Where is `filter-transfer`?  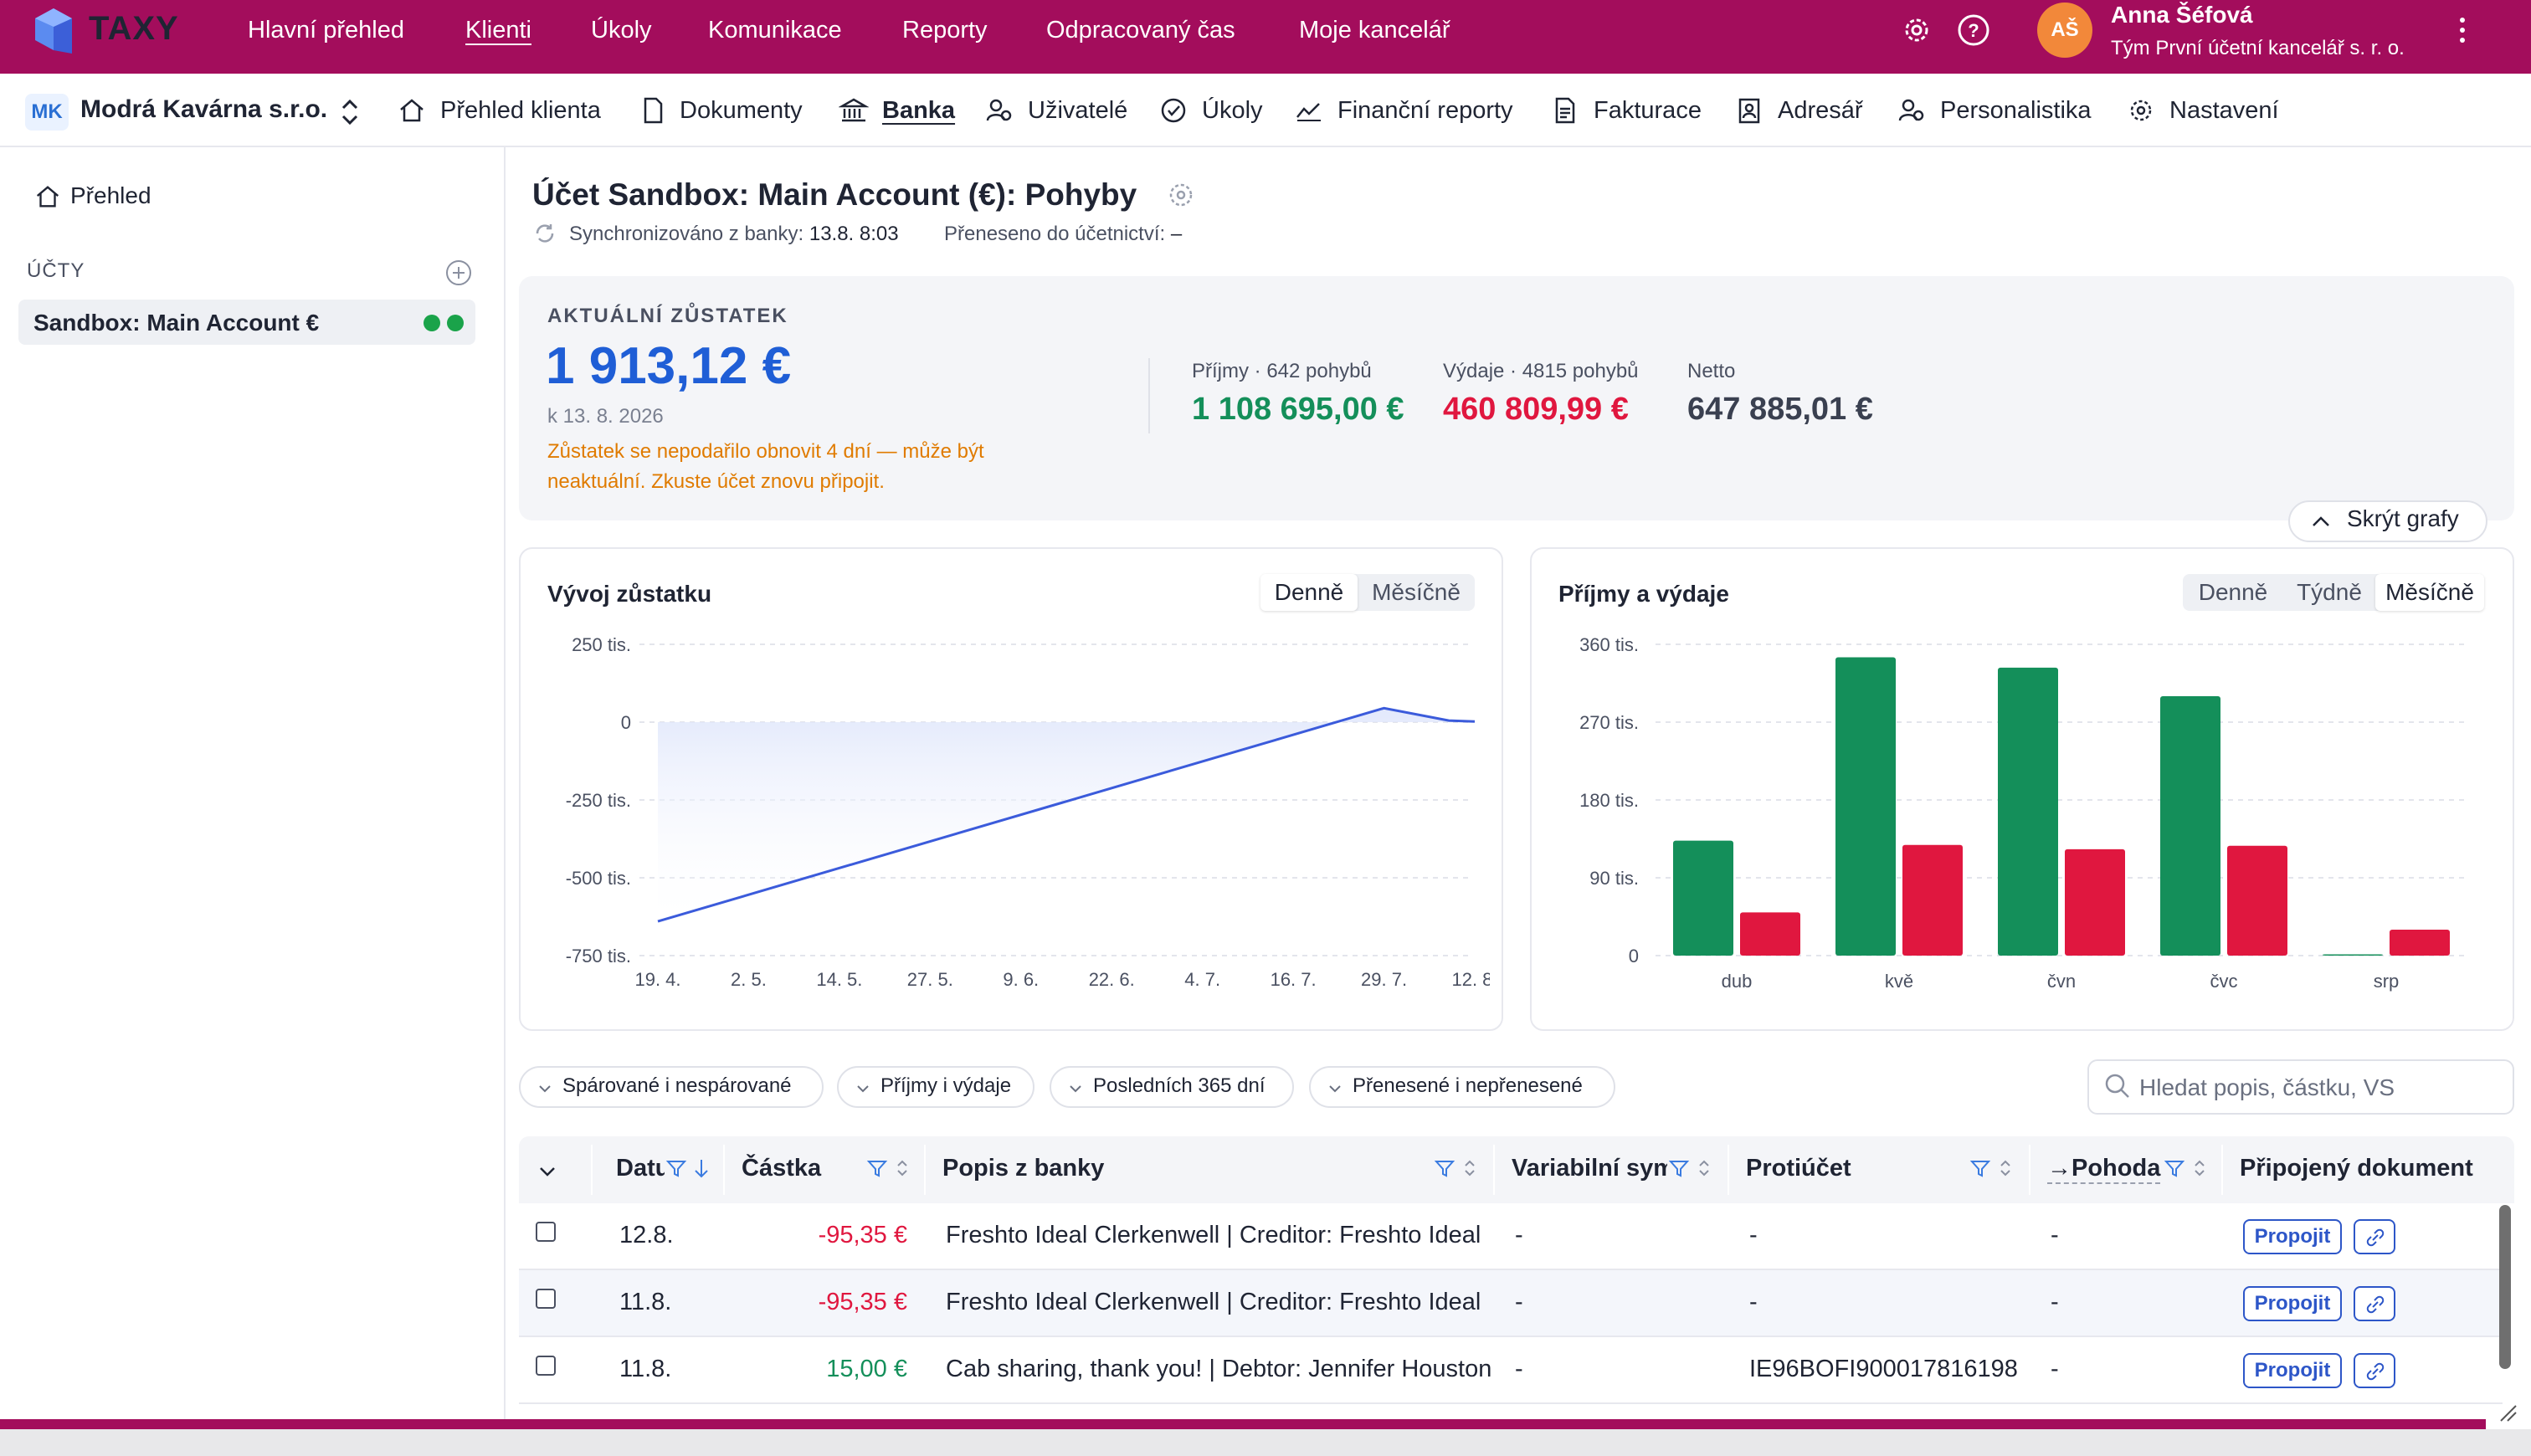
filter-transfer is located at coordinates (1462, 1087).